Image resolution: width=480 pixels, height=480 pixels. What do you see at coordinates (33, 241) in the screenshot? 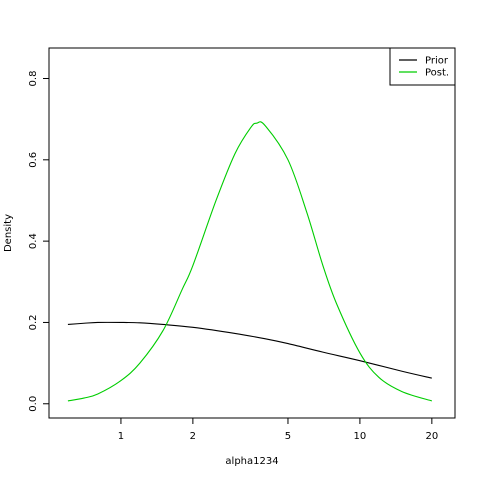
I see `y-tick-label: 0.4` at bounding box center [33, 241].